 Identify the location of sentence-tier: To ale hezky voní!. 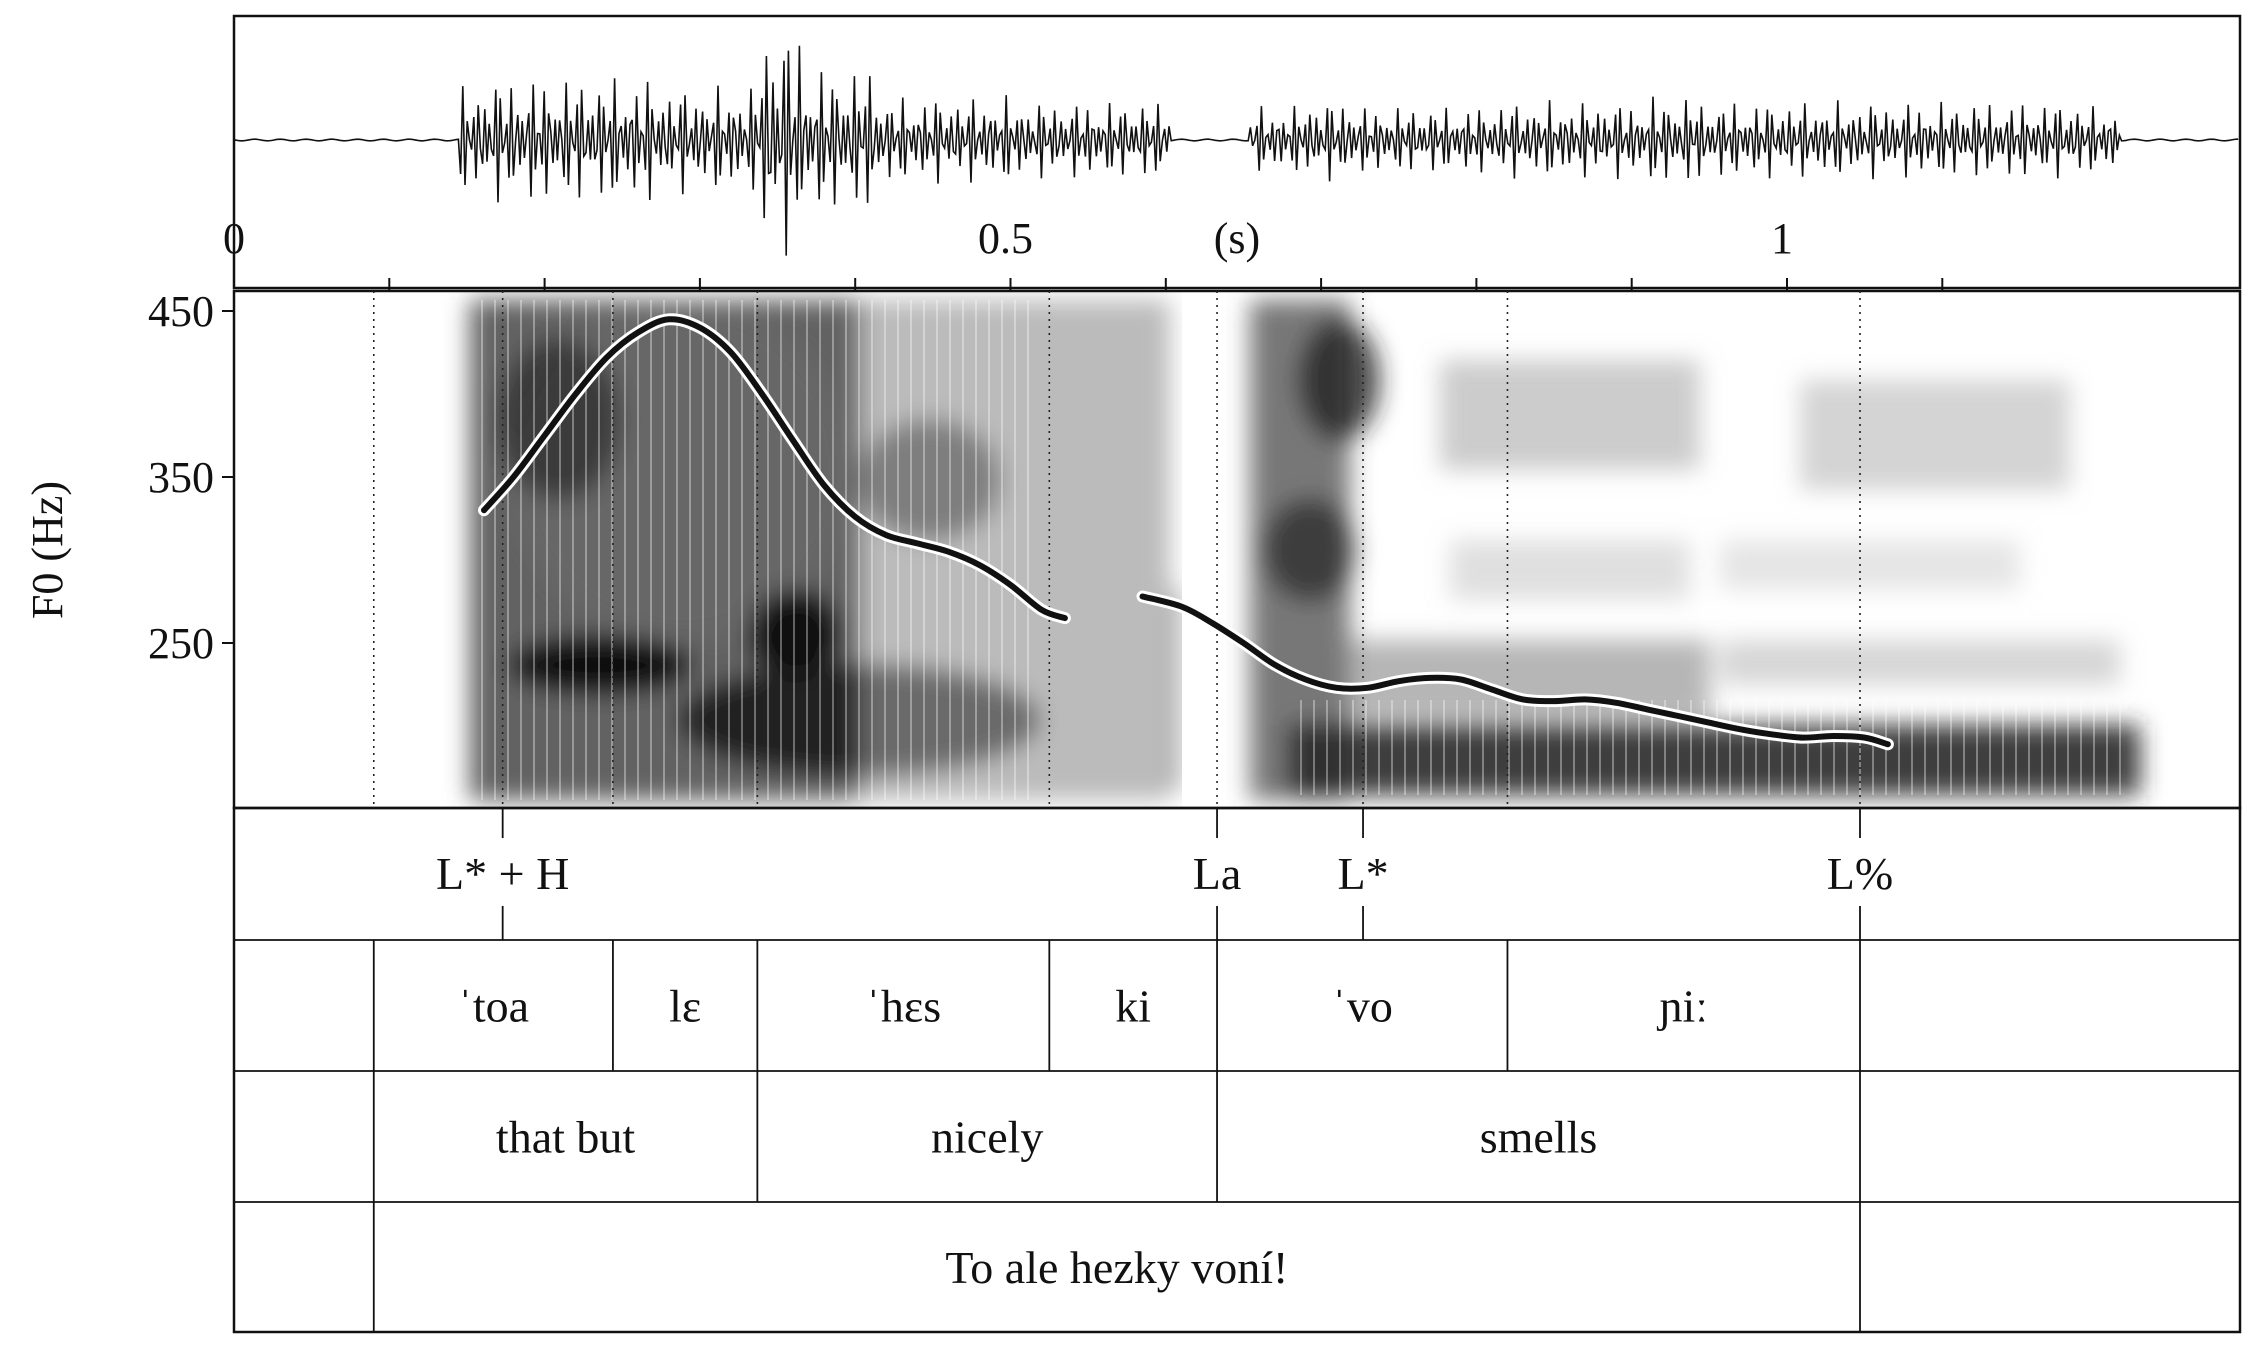
(1116, 1267).